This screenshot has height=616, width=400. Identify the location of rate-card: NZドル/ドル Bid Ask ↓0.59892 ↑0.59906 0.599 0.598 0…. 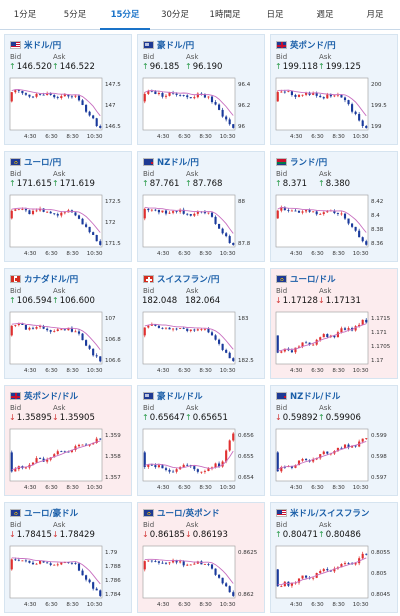
(334, 440).